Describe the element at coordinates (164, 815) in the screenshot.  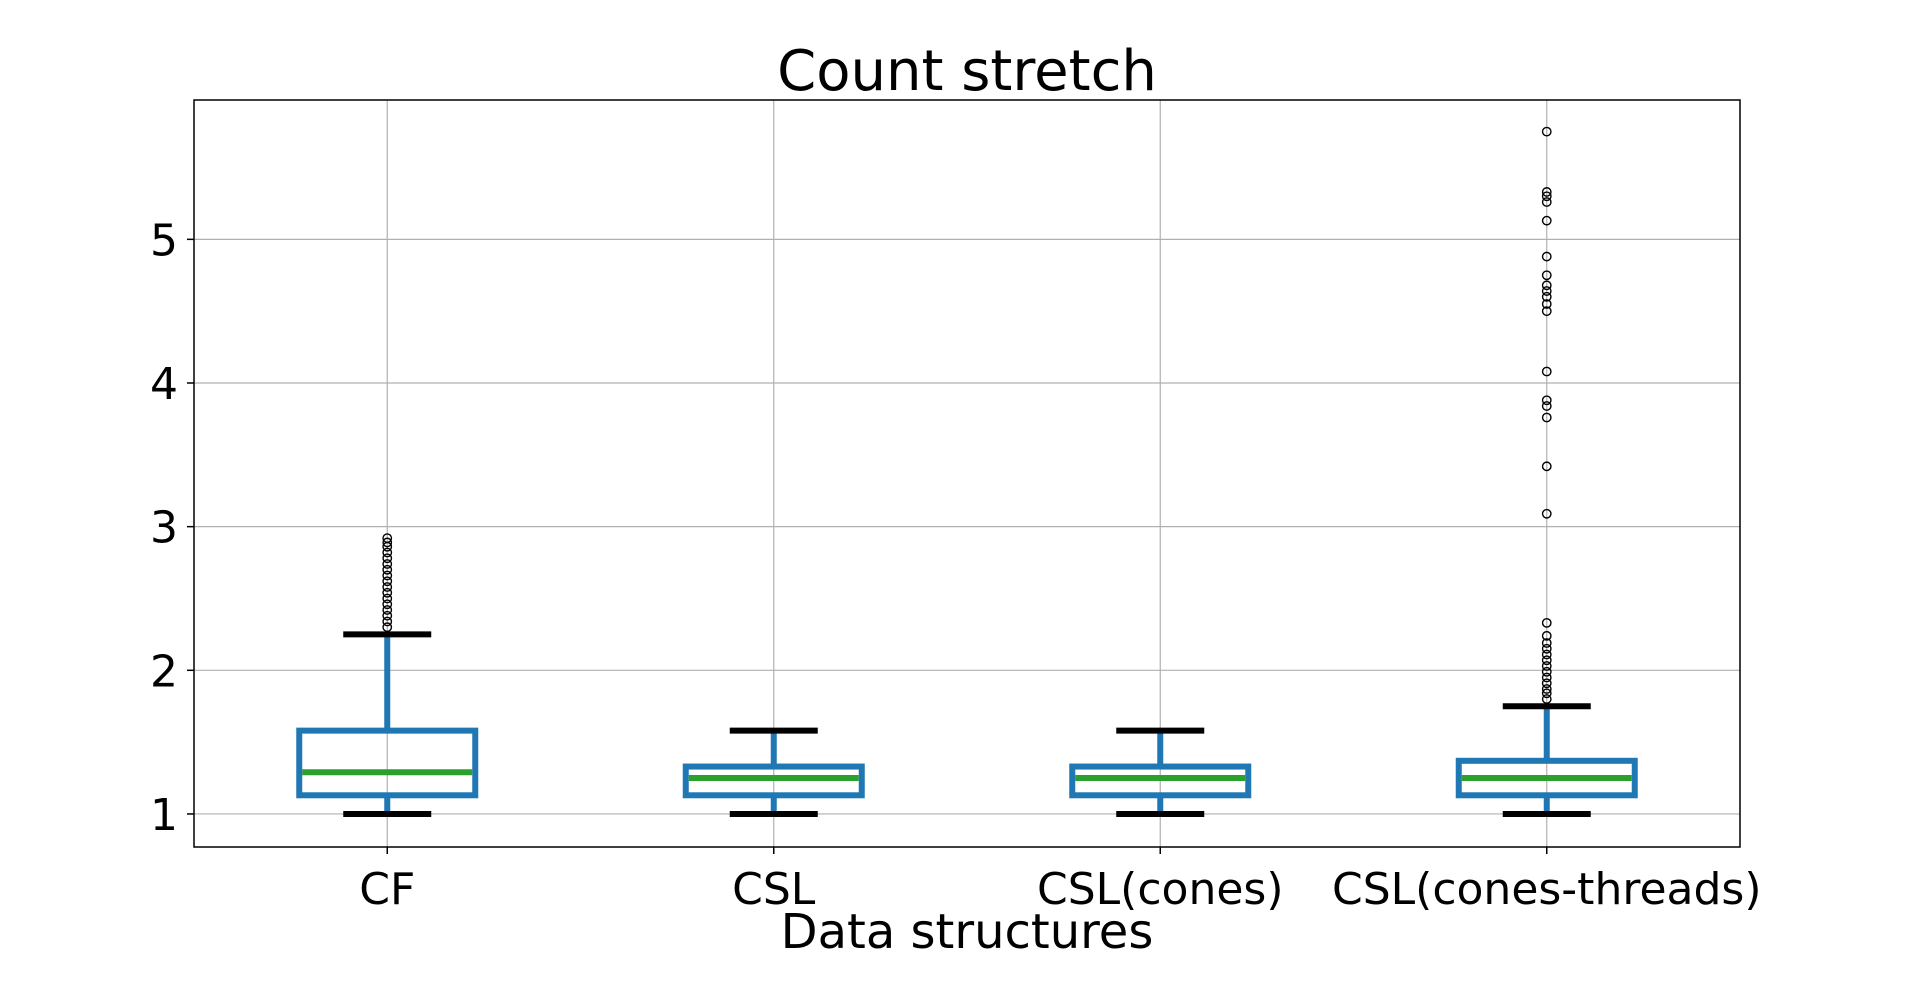
I see `y-tick-label: 1` at that location.